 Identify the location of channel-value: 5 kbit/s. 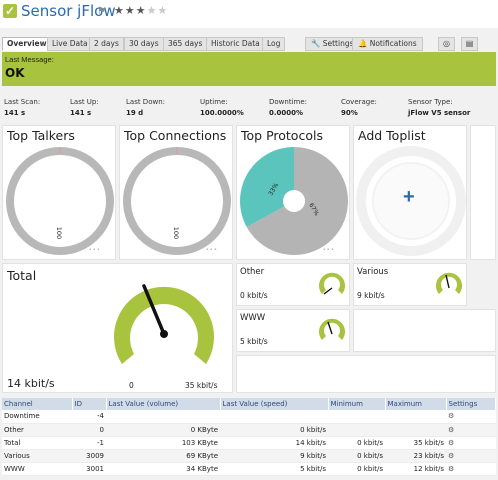
(254, 341).